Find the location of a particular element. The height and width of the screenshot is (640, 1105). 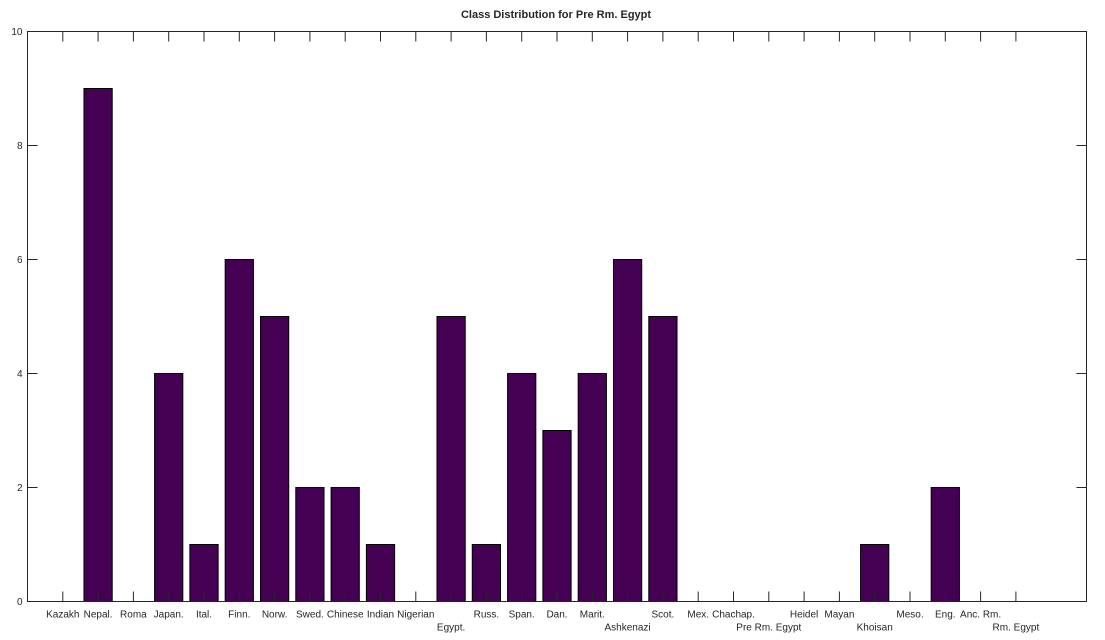

bar-chinese is located at coordinates (345, 544).